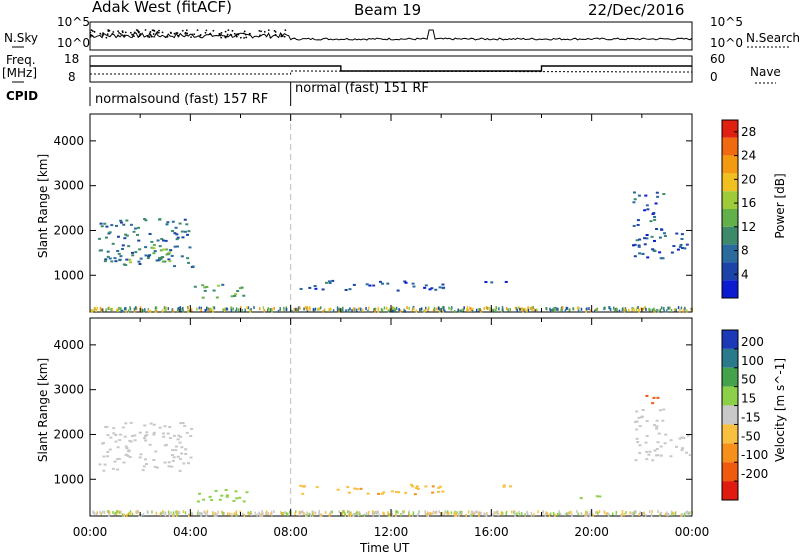  Describe the element at coordinates (730, 415) in the screenshot. I see `velocity-colorbar-swatch` at that location.